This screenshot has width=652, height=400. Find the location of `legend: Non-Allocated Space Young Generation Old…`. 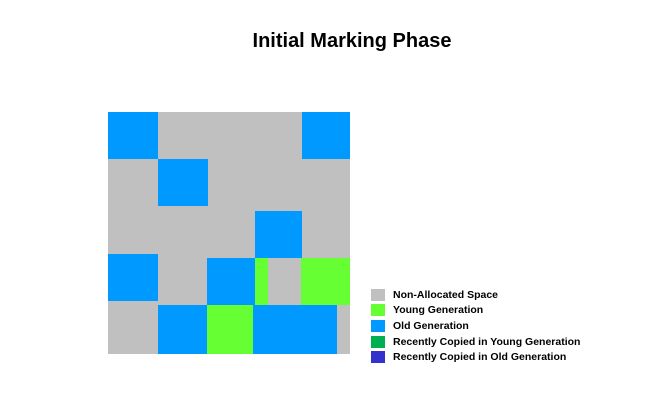

legend: Non-Allocated Space Young Generation Old… is located at coordinates (475, 326).